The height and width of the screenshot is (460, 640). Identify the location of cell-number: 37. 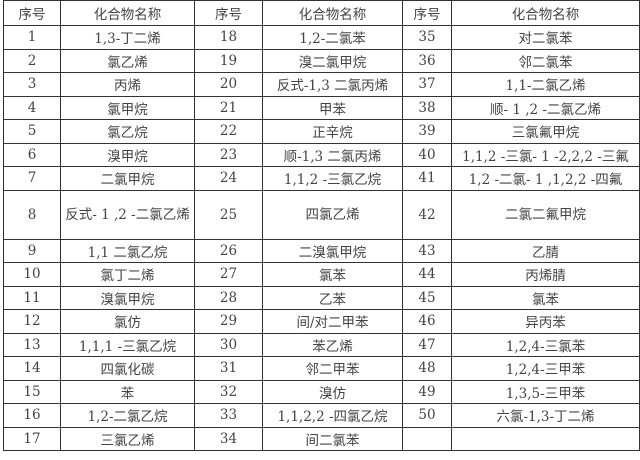
(427, 84).